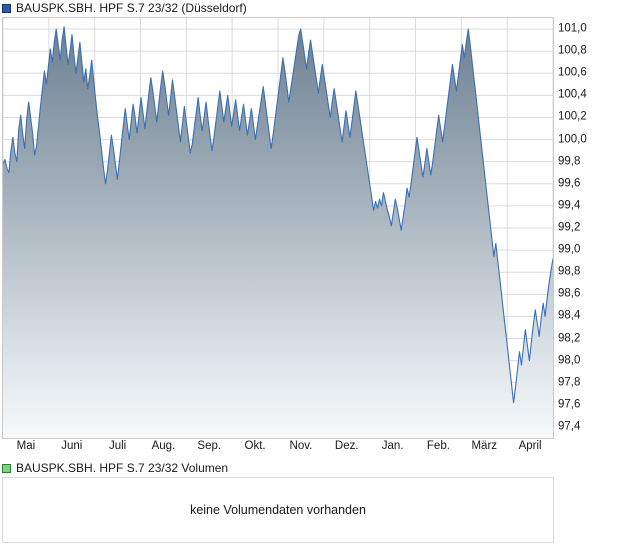 This screenshot has width=620, height=546. I want to click on y-axis-tick-label: 98,2, so click(569, 337).